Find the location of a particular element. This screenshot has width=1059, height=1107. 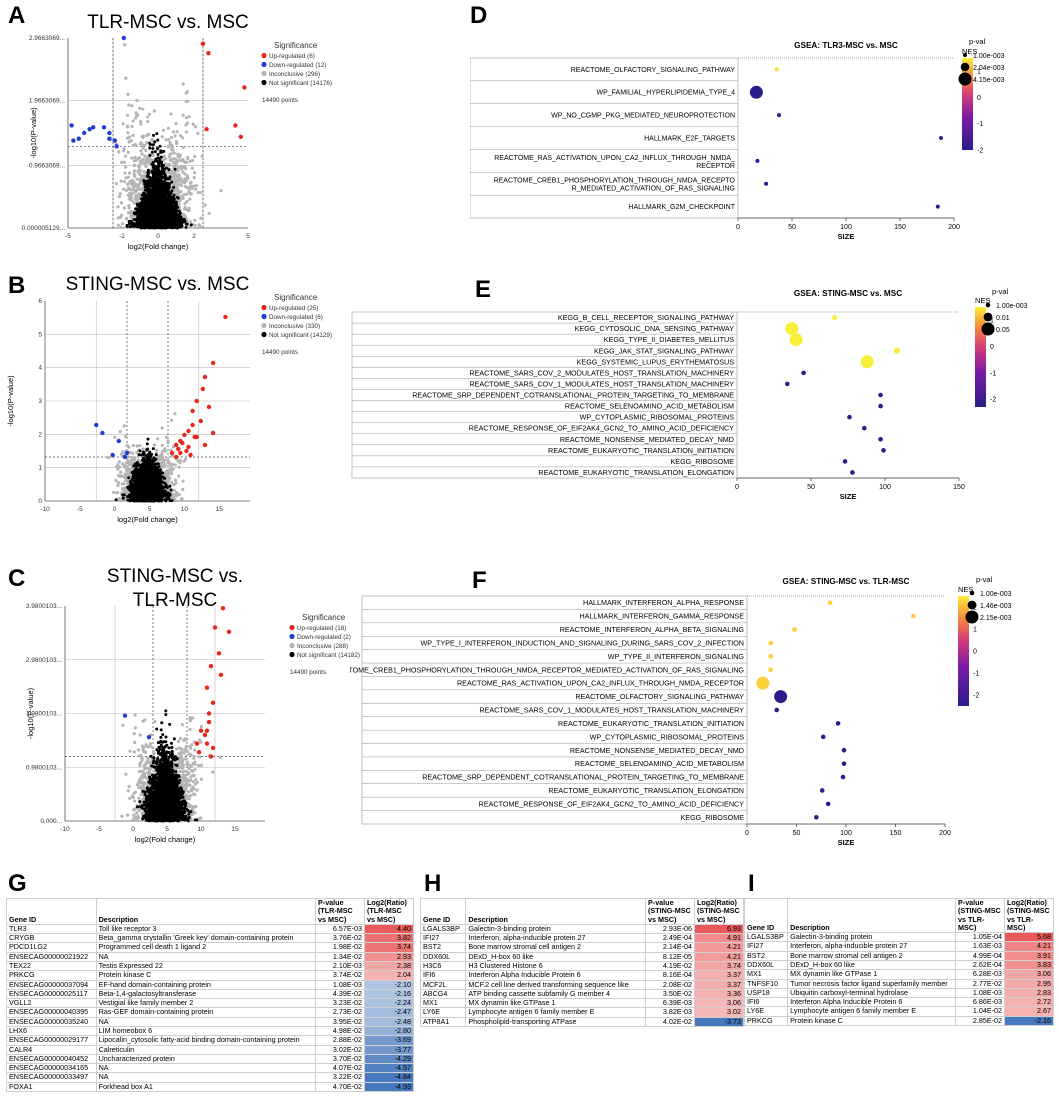

y-tick-label: 3 is located at coordinates (40, 401).